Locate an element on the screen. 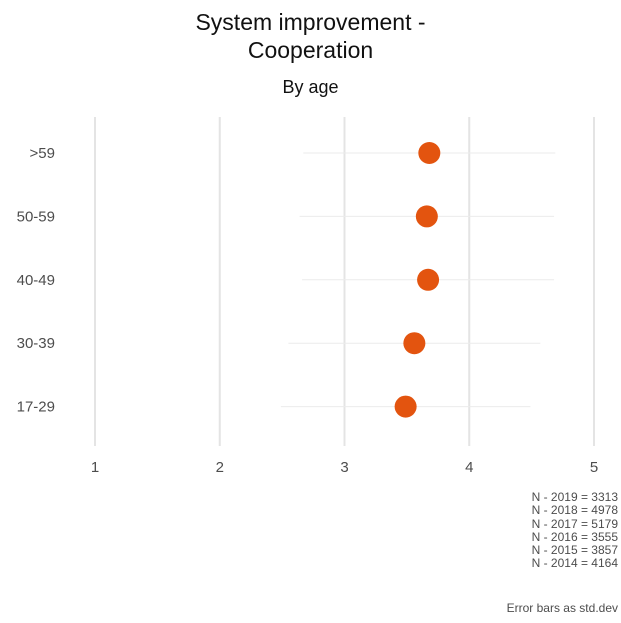 The height and width of the screenshot is (623, 621). sample-size-note: N - 2015 = 3857 is located at coordinates (574, 550).